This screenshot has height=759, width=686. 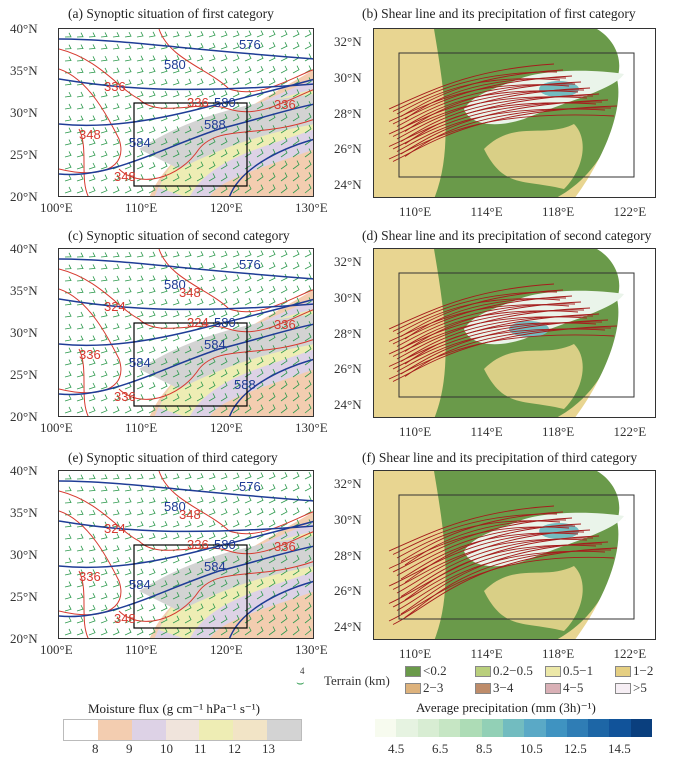 I want to click on synoptic-map-a: 576 580 580 584 588 336 336 336 348 348, so click(x=186, y=112).